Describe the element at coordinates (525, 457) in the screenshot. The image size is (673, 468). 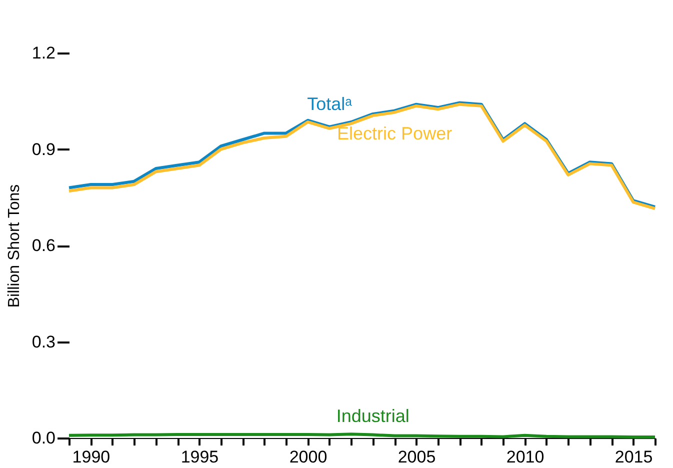
I see `x-tick-label: 2010` at that location.